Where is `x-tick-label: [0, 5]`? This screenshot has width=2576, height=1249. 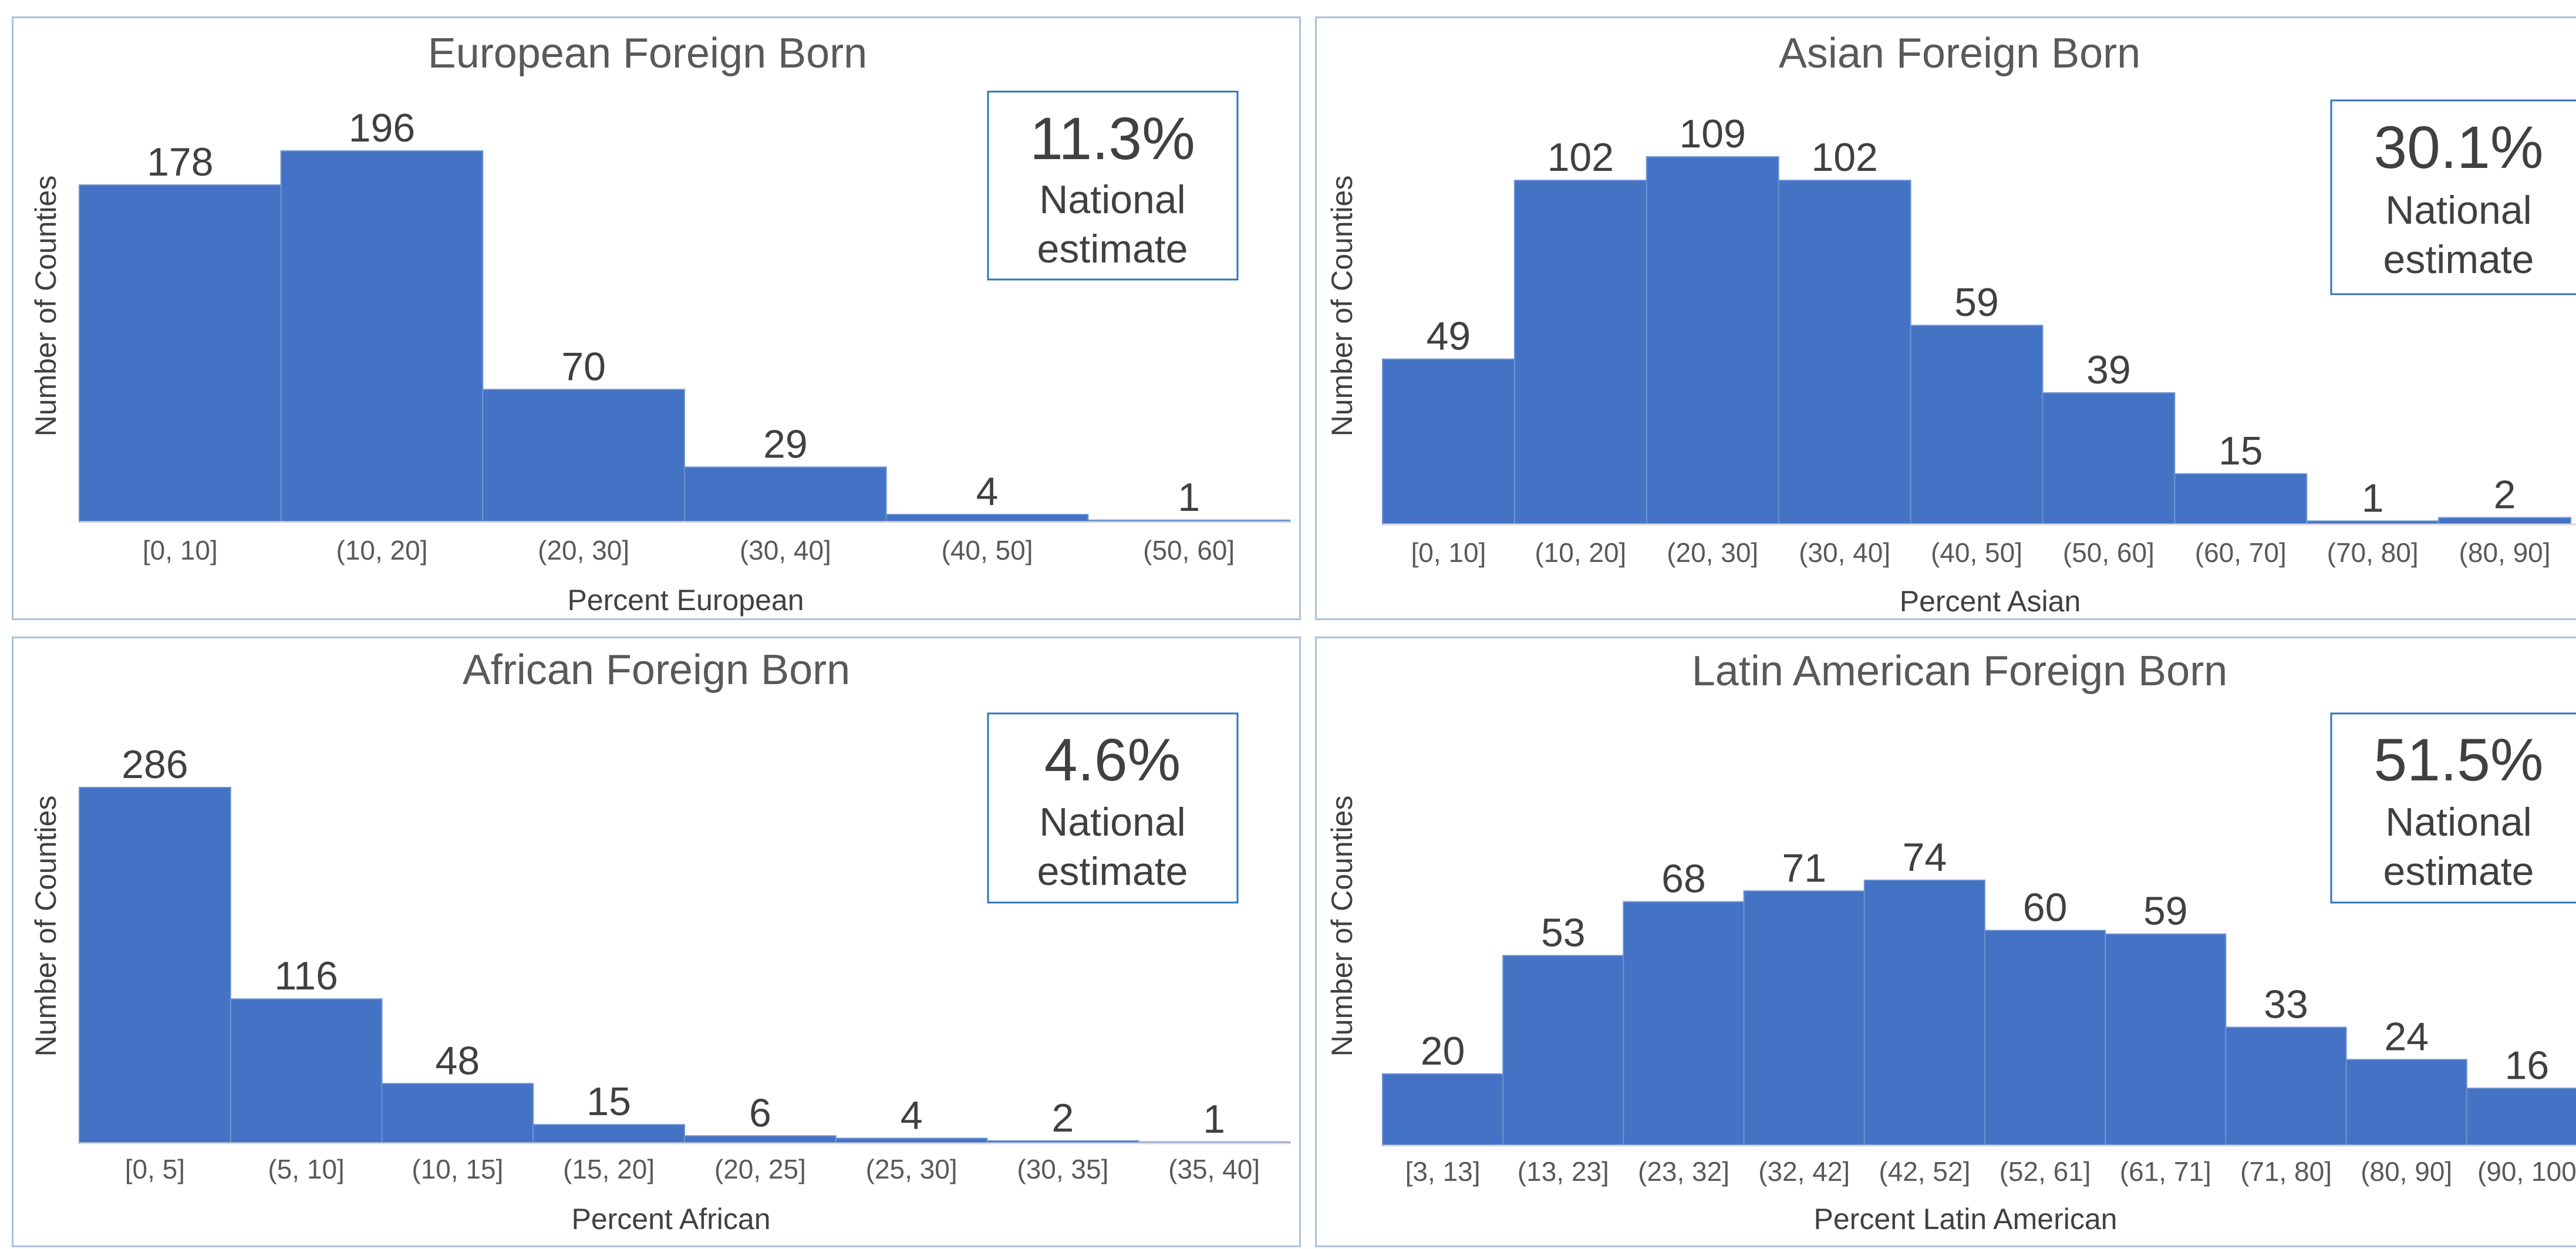
x-tick-label: [0, 5] is located at coordinates (155, 1169).